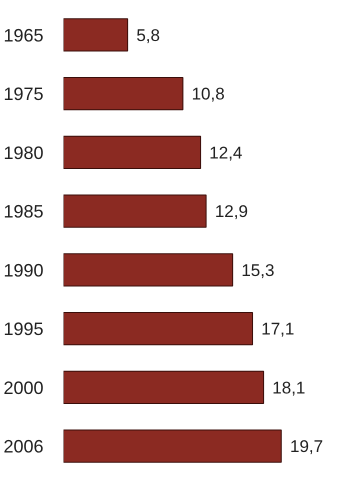  Describe the element at coordinates (307, 446) in the screenshot. I see `data-label: 19,7` at that location.